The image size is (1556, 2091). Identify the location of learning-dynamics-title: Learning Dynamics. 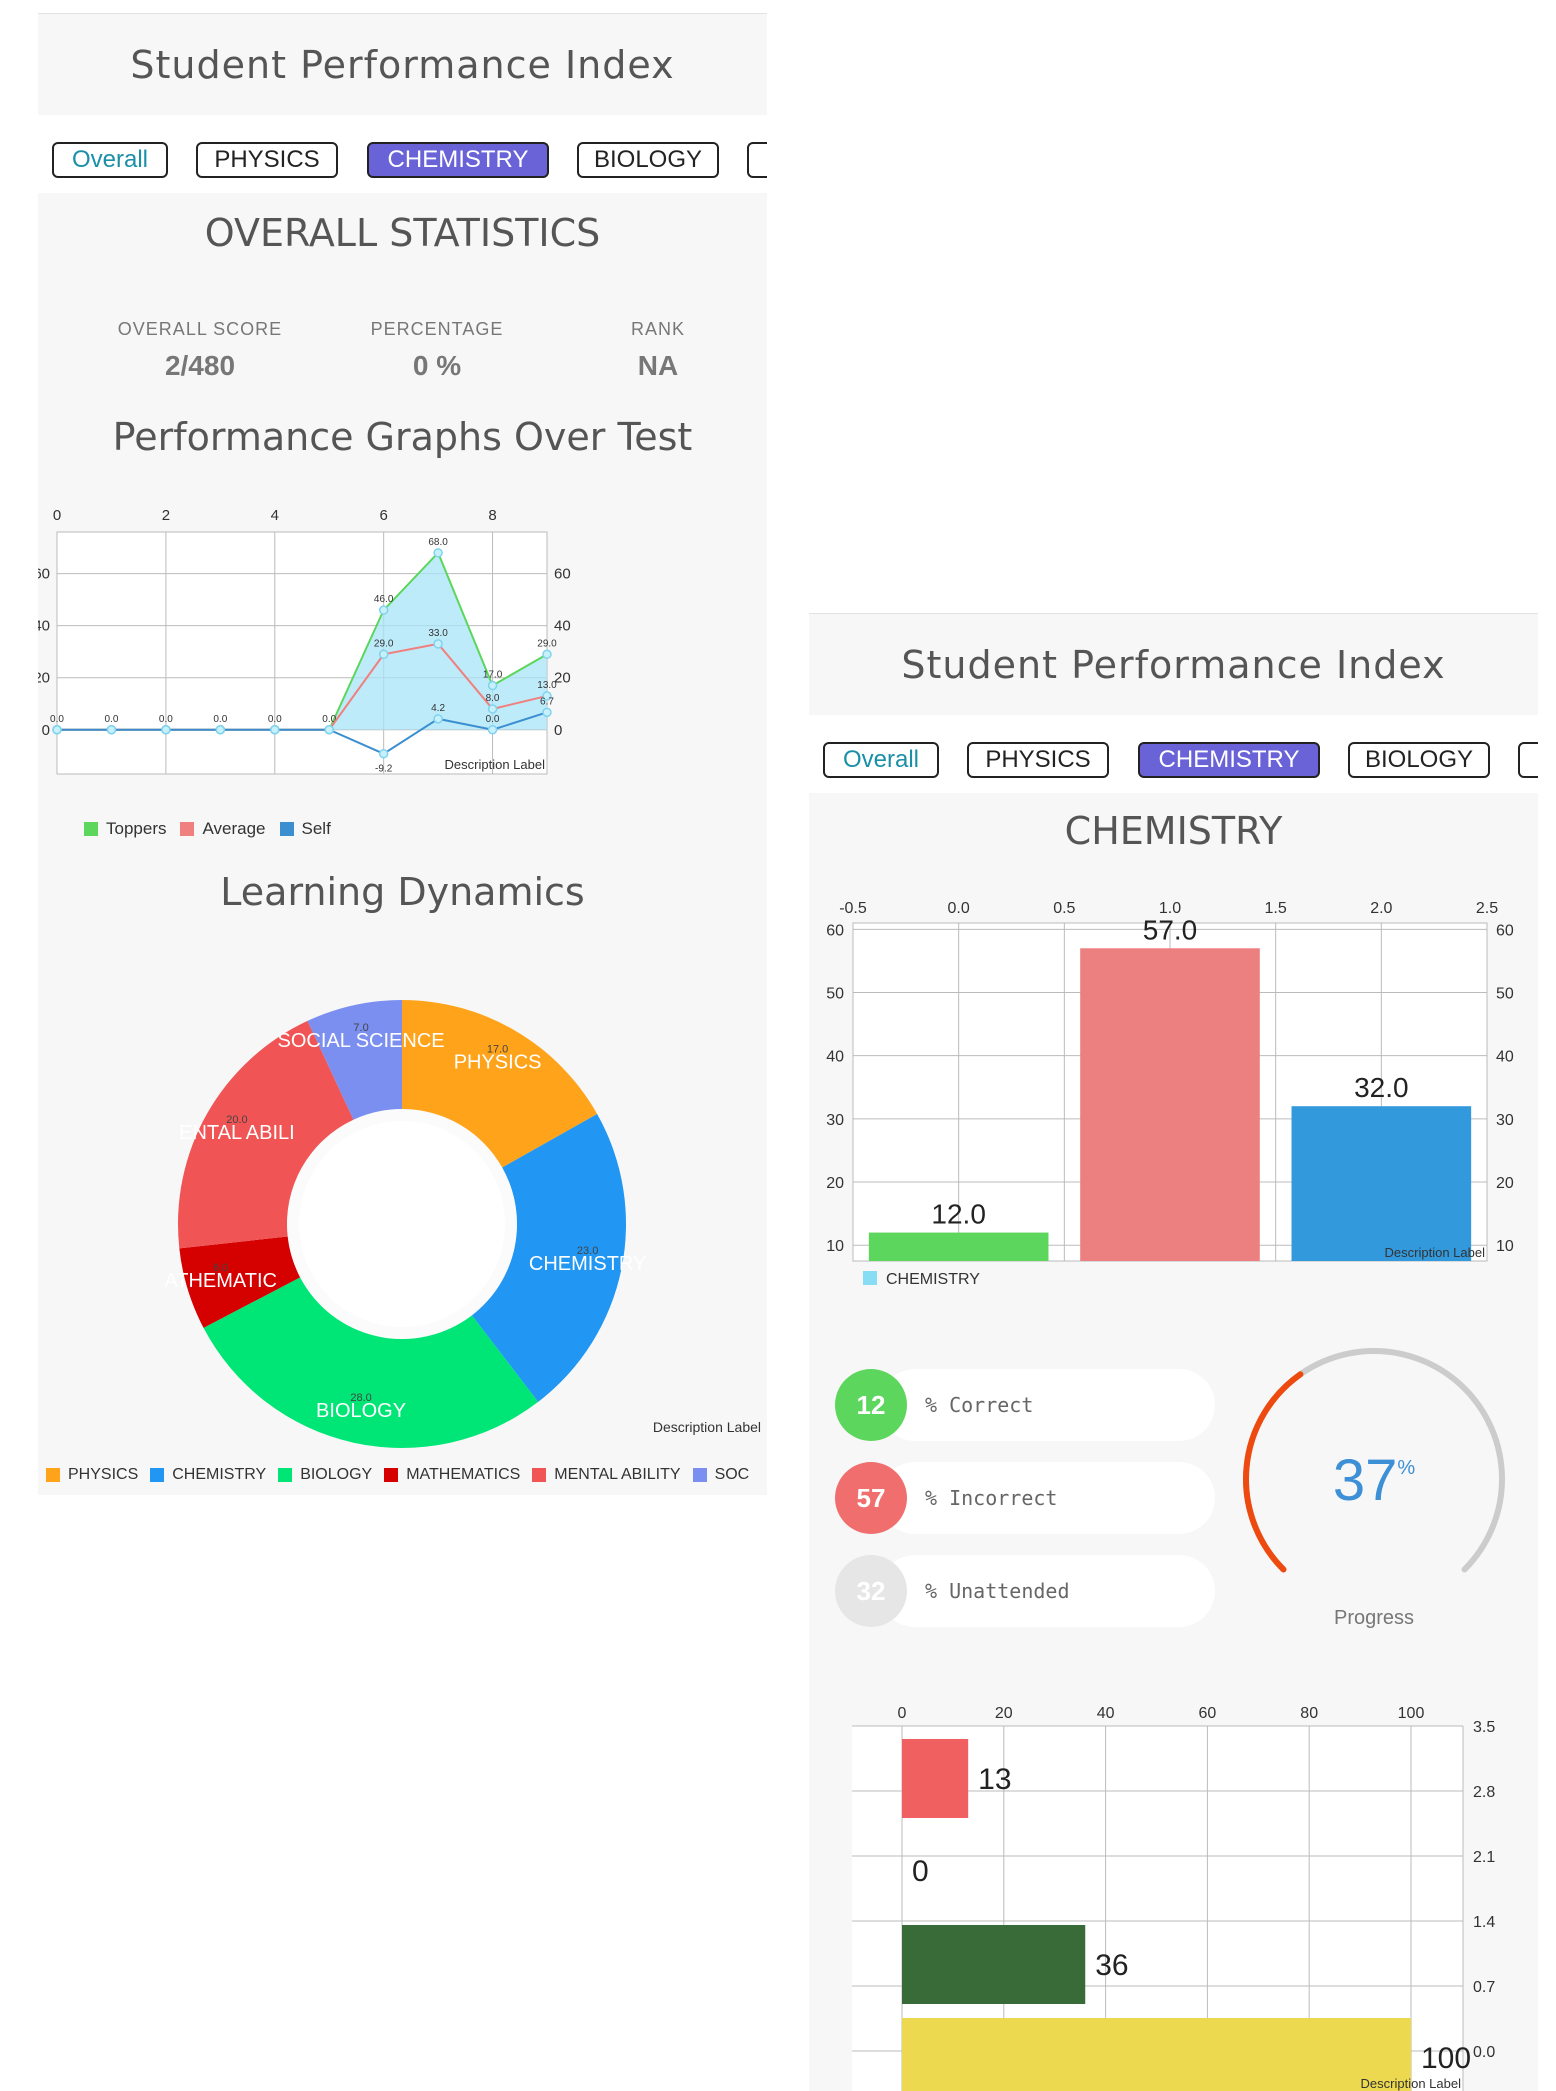
(402, 892).